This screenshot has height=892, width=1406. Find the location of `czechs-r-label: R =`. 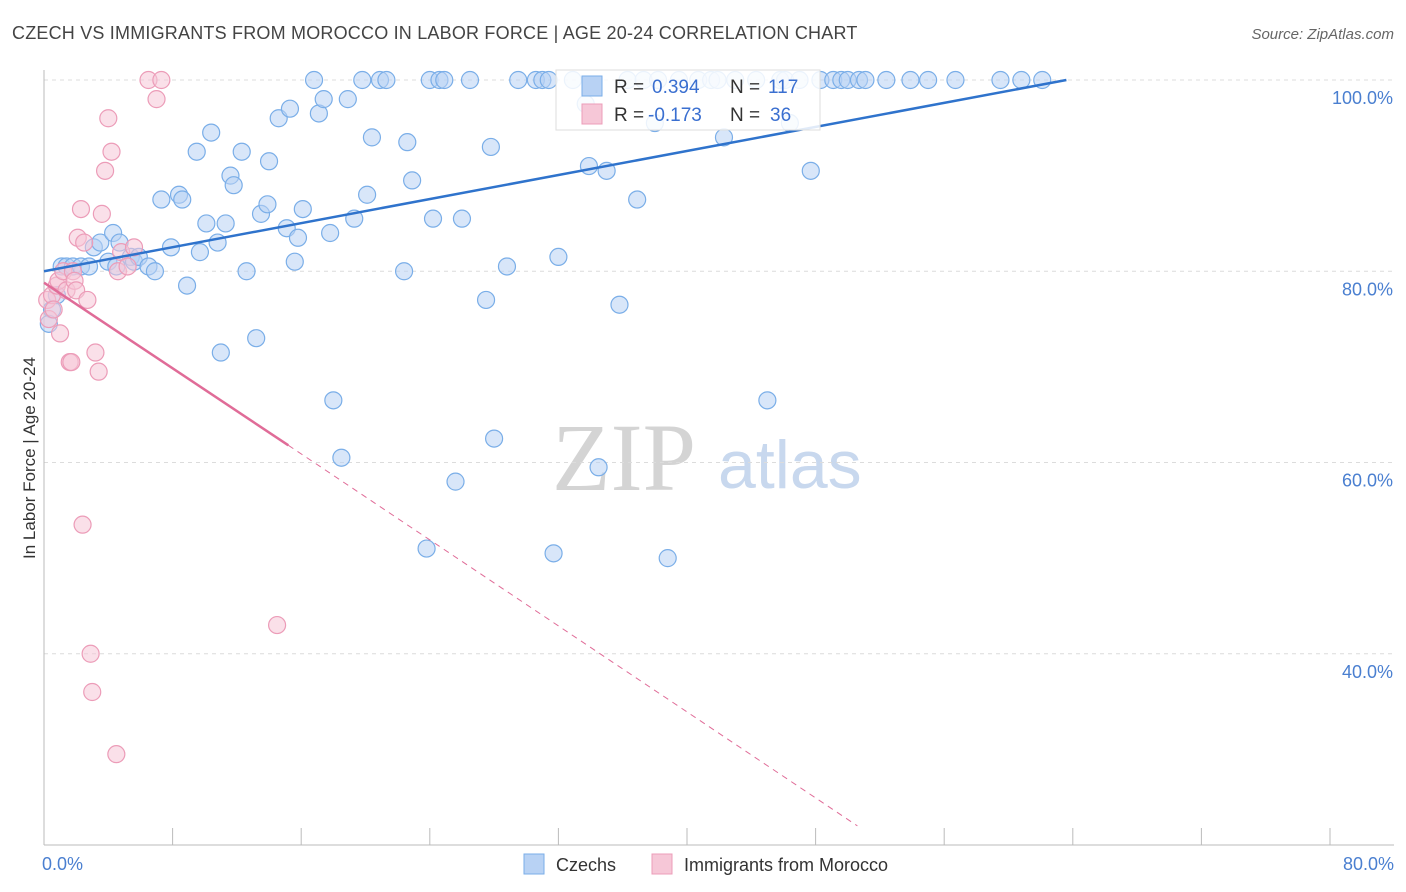

czechs-r-label: R = is located at coordinates (629, 87).